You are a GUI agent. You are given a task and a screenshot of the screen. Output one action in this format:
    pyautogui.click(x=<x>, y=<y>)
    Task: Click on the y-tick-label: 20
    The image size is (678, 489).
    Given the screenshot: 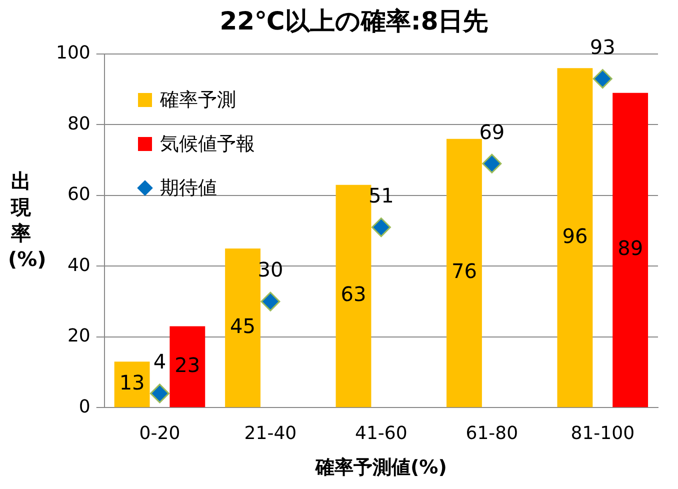 What is the action you would take?
    pyautogui.click(x=78, y=336)
    